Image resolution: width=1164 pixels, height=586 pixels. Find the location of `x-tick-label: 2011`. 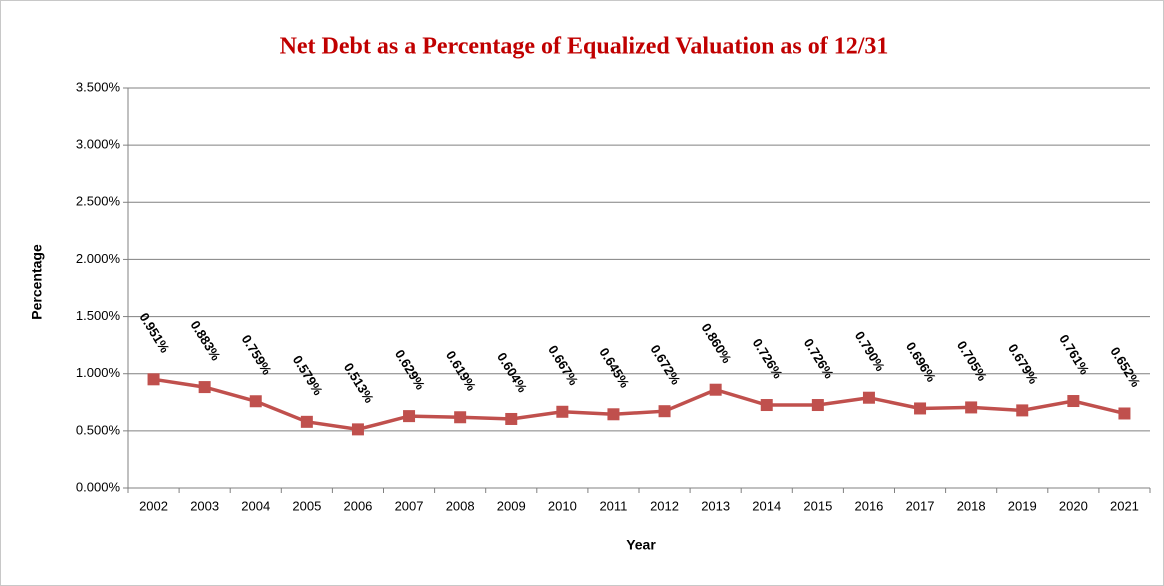

x-tick-label: 2011 is located at coordinates (613, 505).